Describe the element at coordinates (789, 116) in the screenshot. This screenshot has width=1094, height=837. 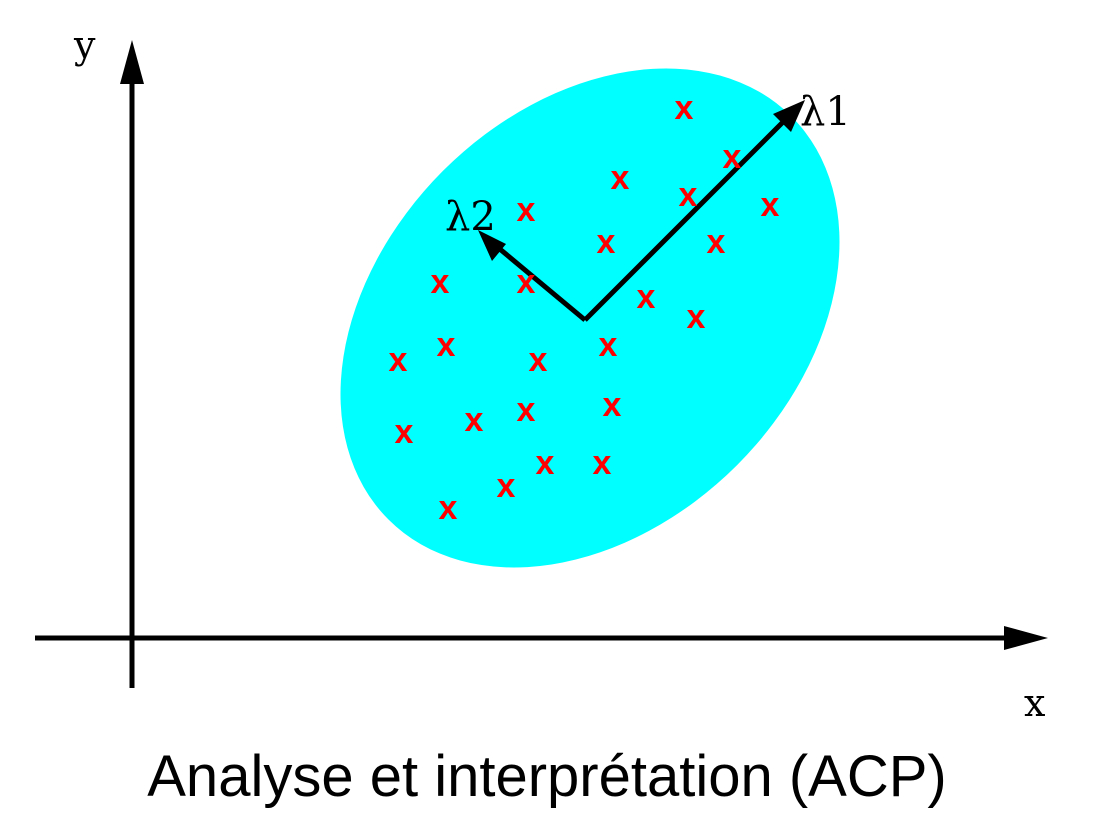
I see `eigenvector-1-arrowhead` at that location.